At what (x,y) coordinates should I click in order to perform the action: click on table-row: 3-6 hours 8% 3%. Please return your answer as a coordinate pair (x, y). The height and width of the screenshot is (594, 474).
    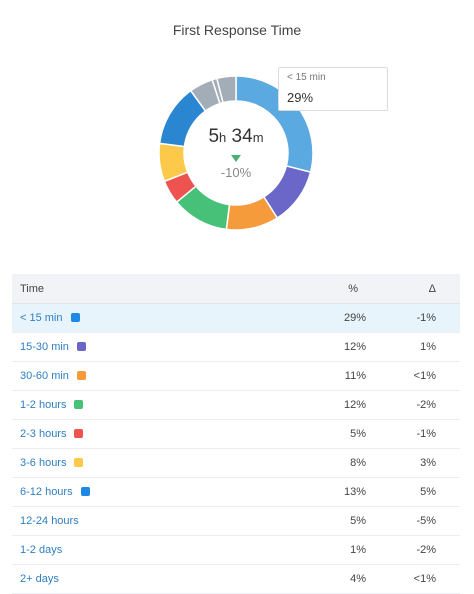
    Looking at the image, I should click on (236, 463).